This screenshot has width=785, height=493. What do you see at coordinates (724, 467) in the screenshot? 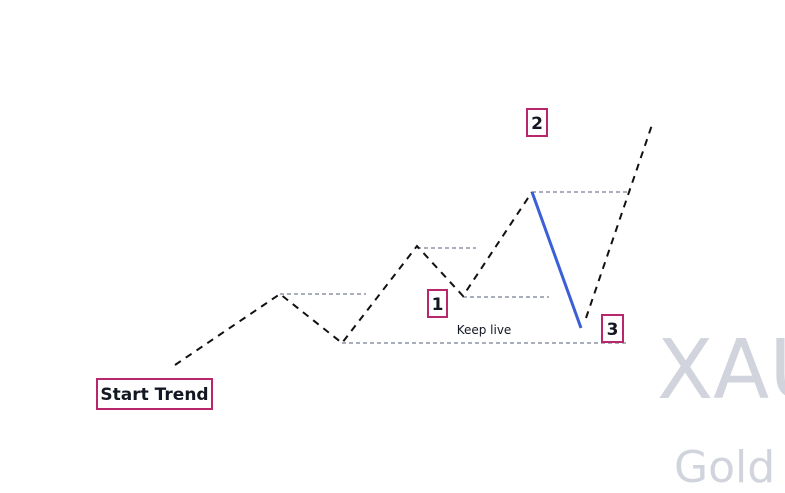
I see `watermark-name: Gold` at bounding box center [724, 467].